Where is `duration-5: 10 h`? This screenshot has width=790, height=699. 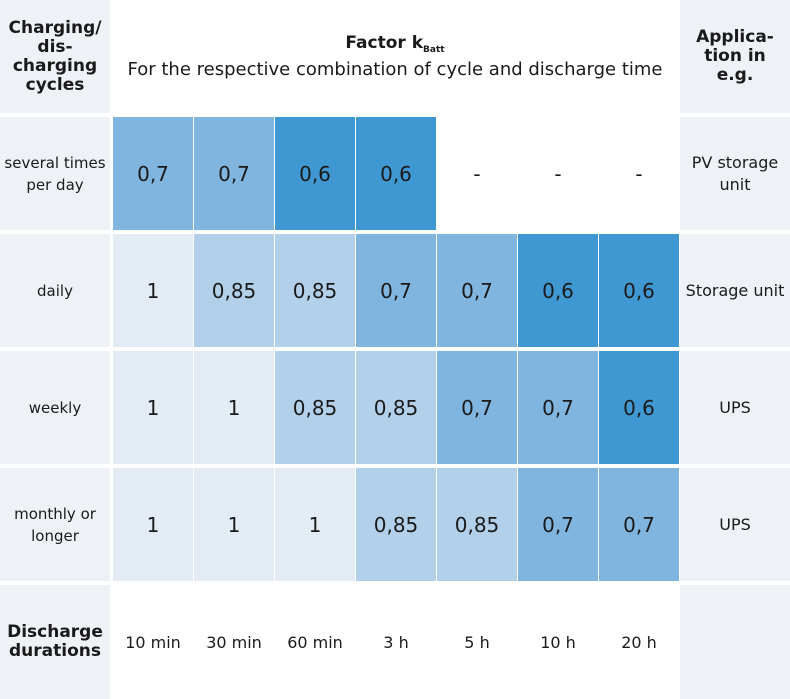 duration-5: 10 h is located at coordinates (558, 642).